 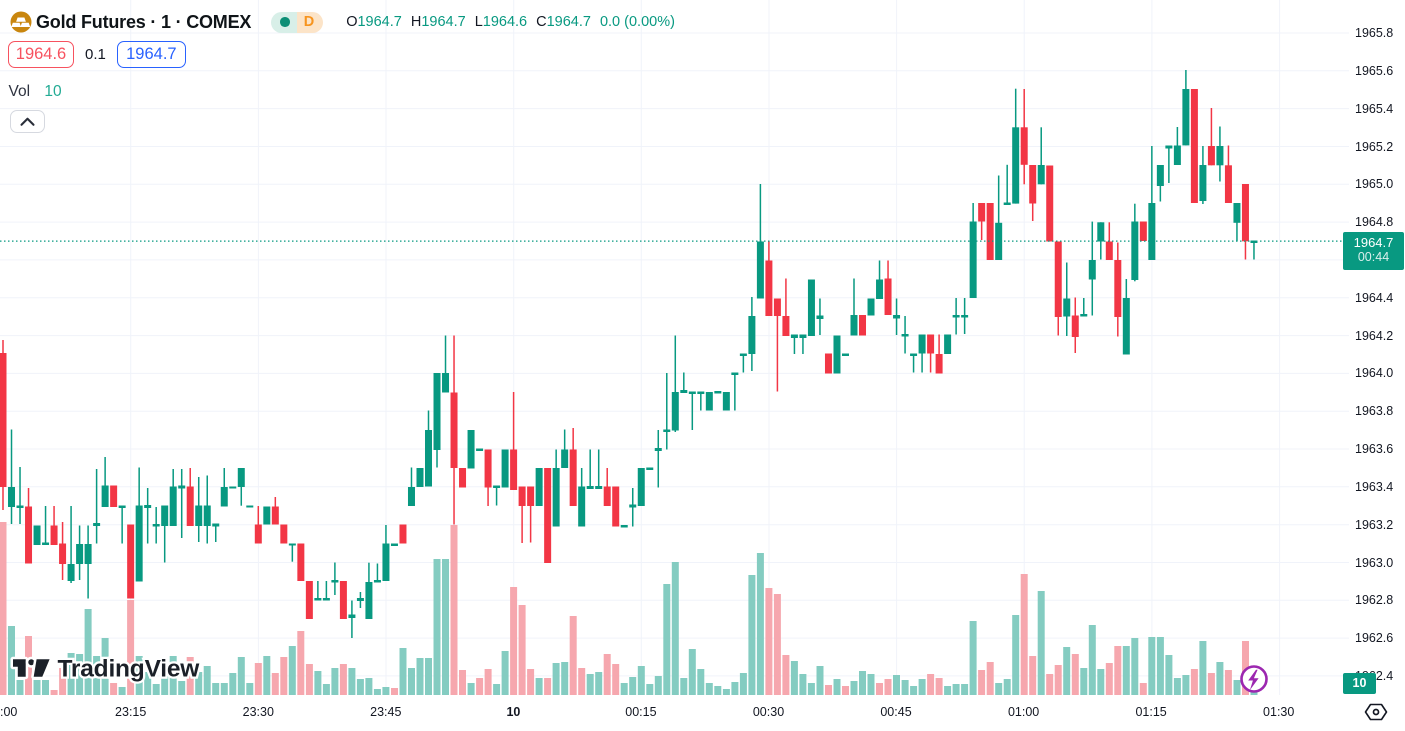 I want to click on svg-text: TradingView, so click(x=129, y=669).